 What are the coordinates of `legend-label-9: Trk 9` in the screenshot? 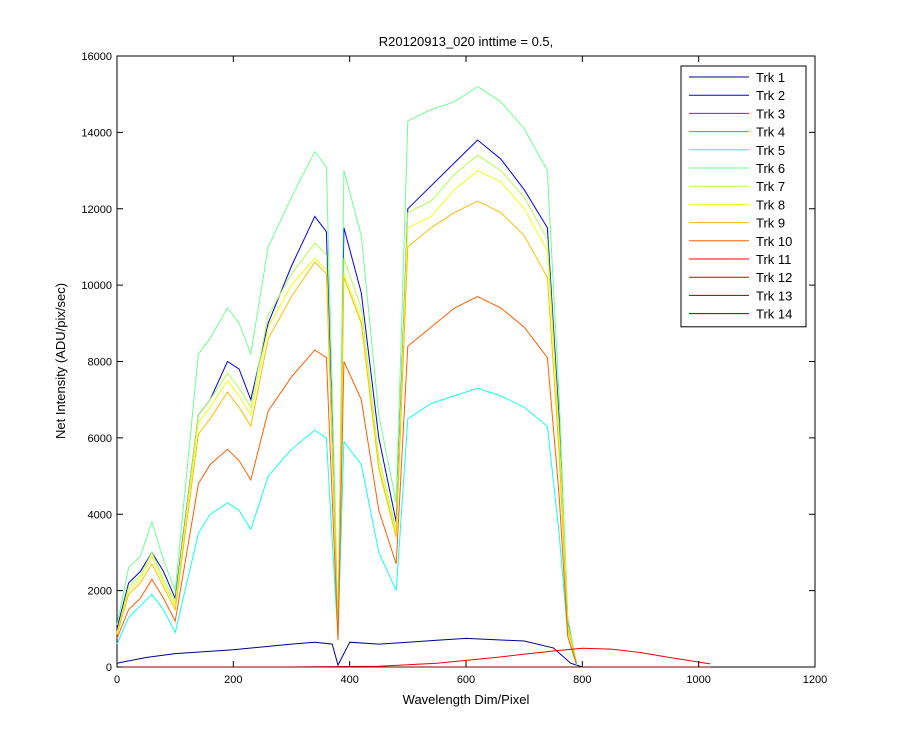 It's located at (770, 223).